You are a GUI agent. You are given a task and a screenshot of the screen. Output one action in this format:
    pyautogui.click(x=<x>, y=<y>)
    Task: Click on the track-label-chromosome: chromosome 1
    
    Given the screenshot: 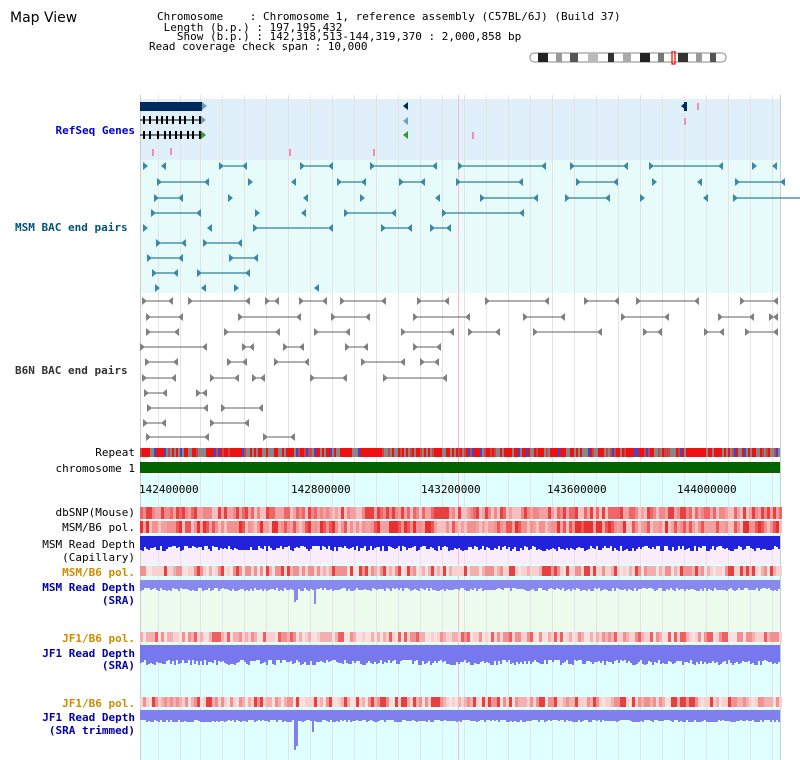 What is the action you would take?
    pyautogui.click(x=95, y=468)
    